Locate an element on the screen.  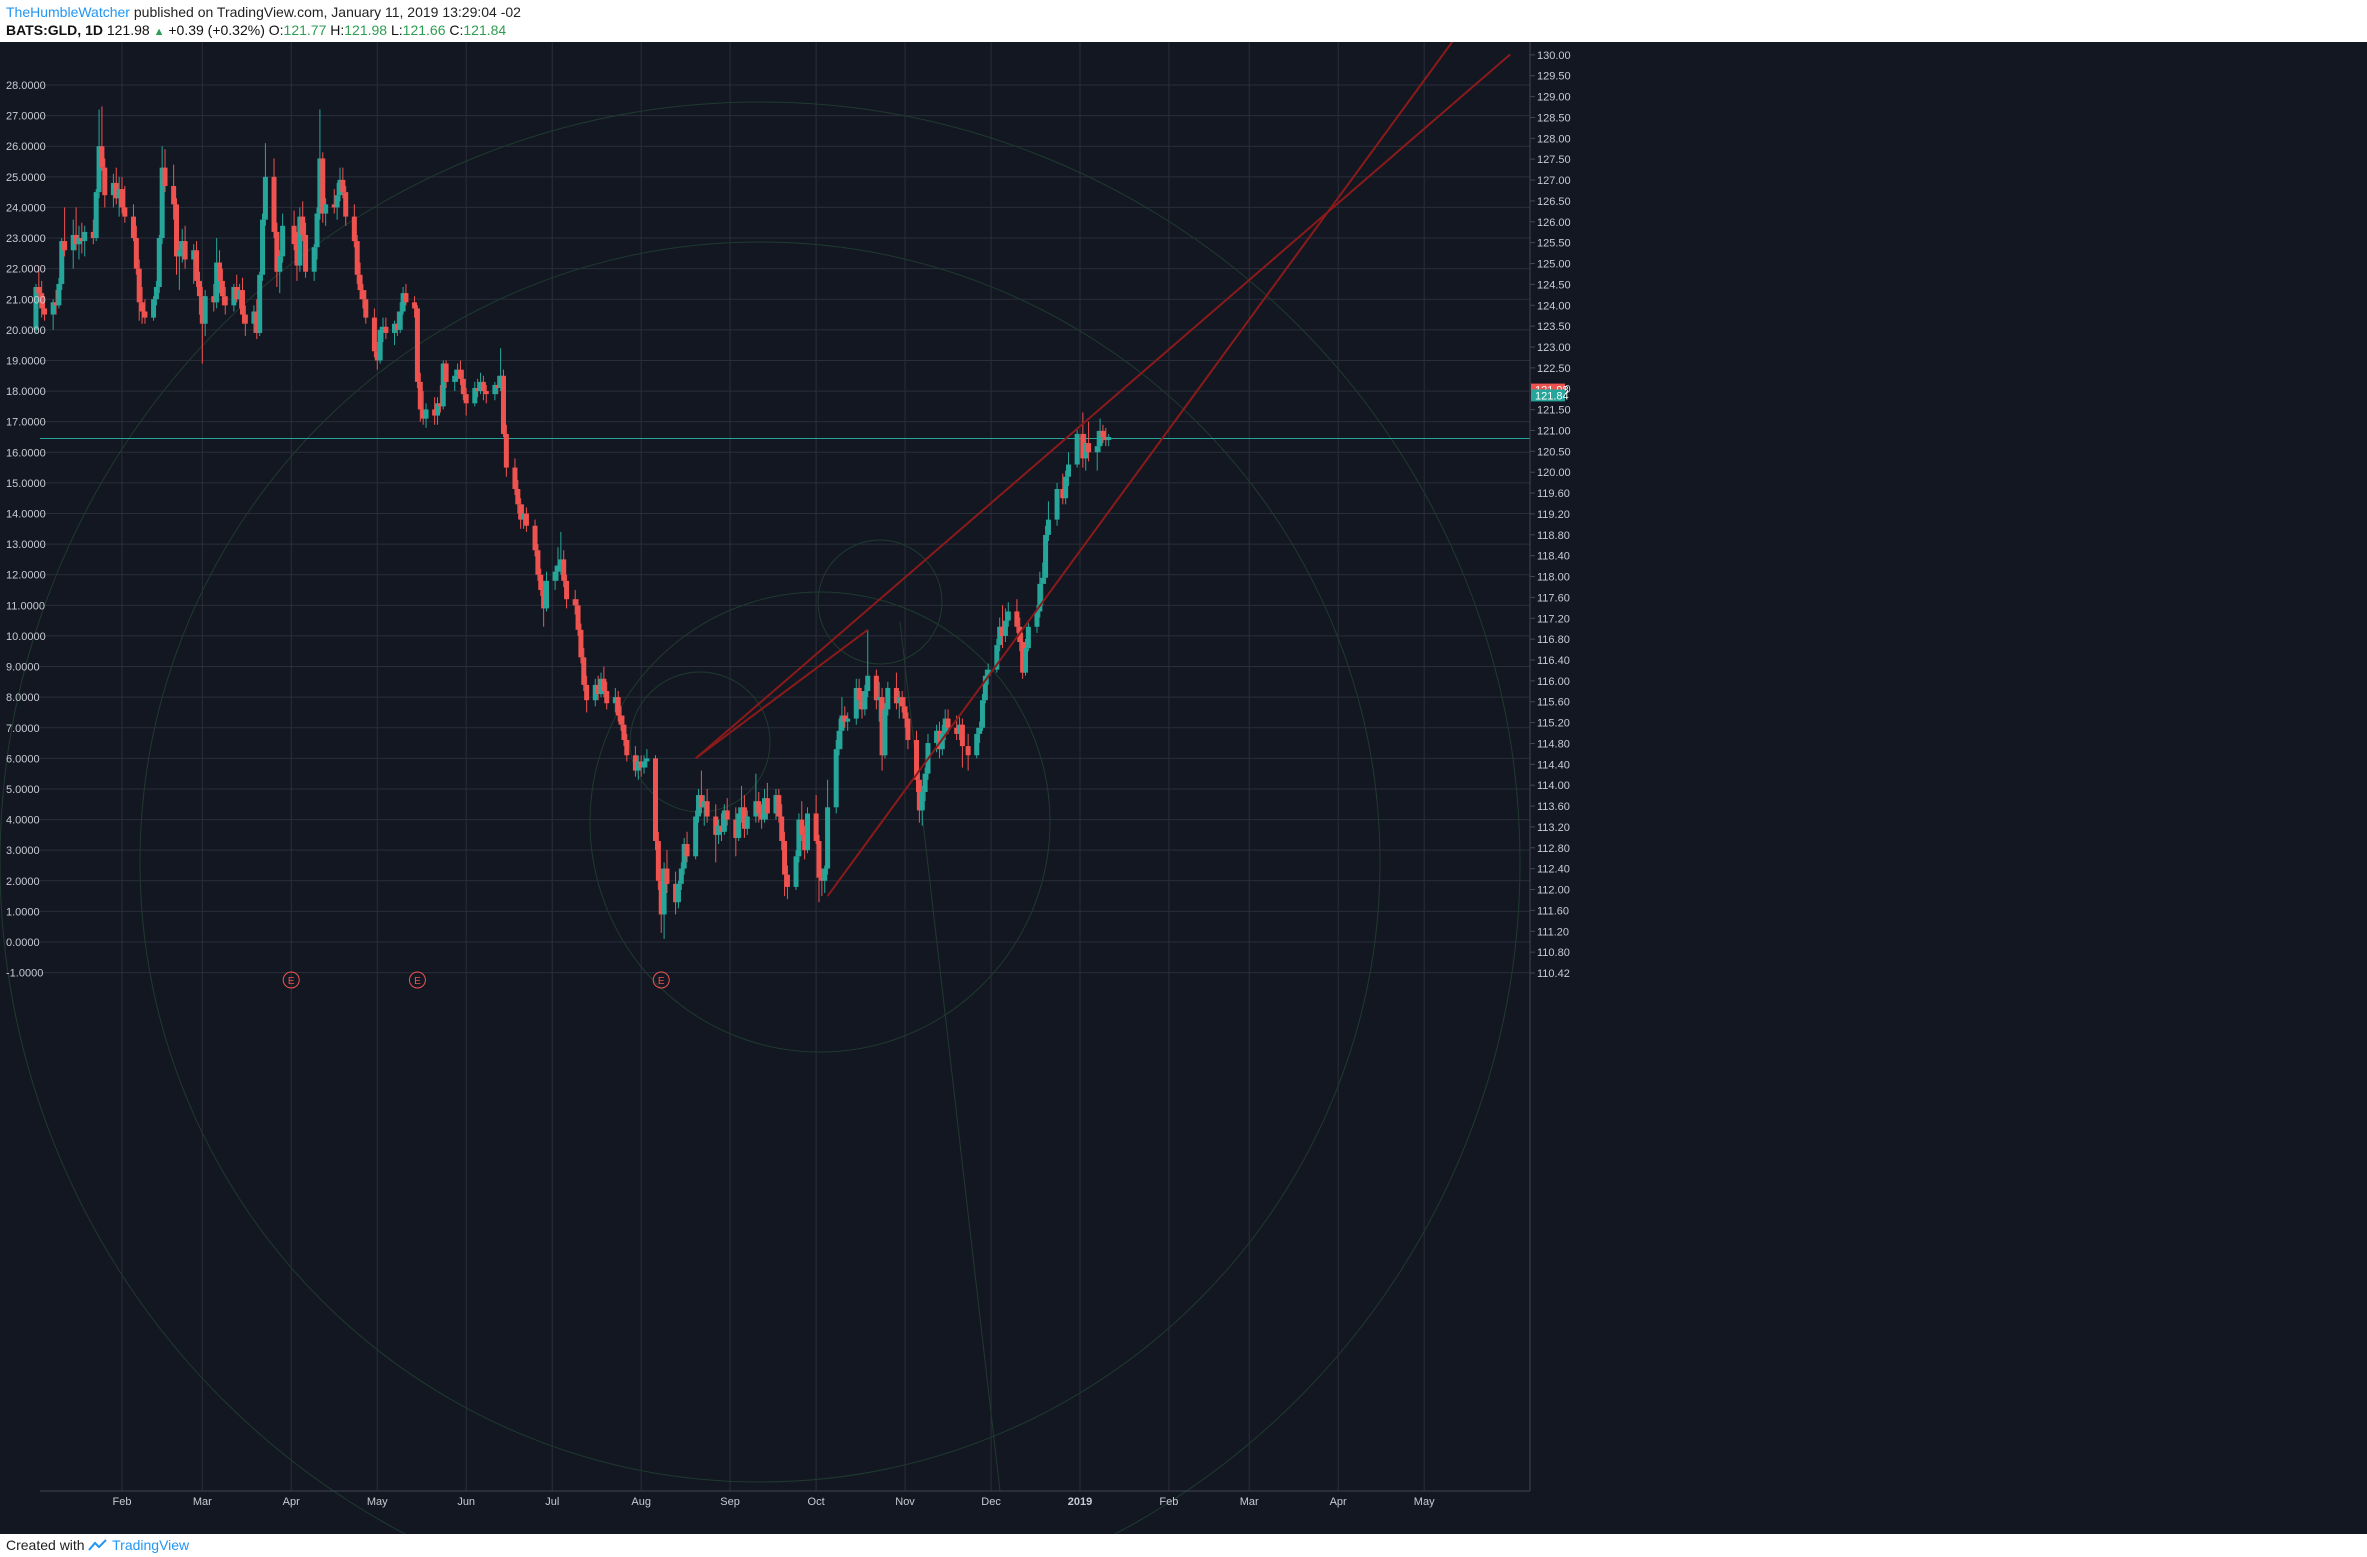
left-axis-tick-label: 14.0000 is located at coordinates (26, 515).